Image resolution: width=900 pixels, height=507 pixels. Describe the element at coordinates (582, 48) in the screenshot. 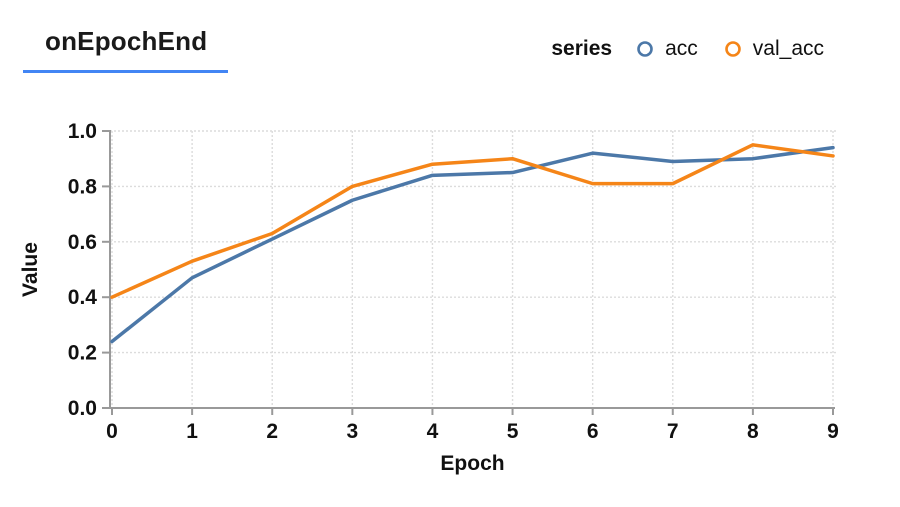

I see `legend-title: series` at that location.